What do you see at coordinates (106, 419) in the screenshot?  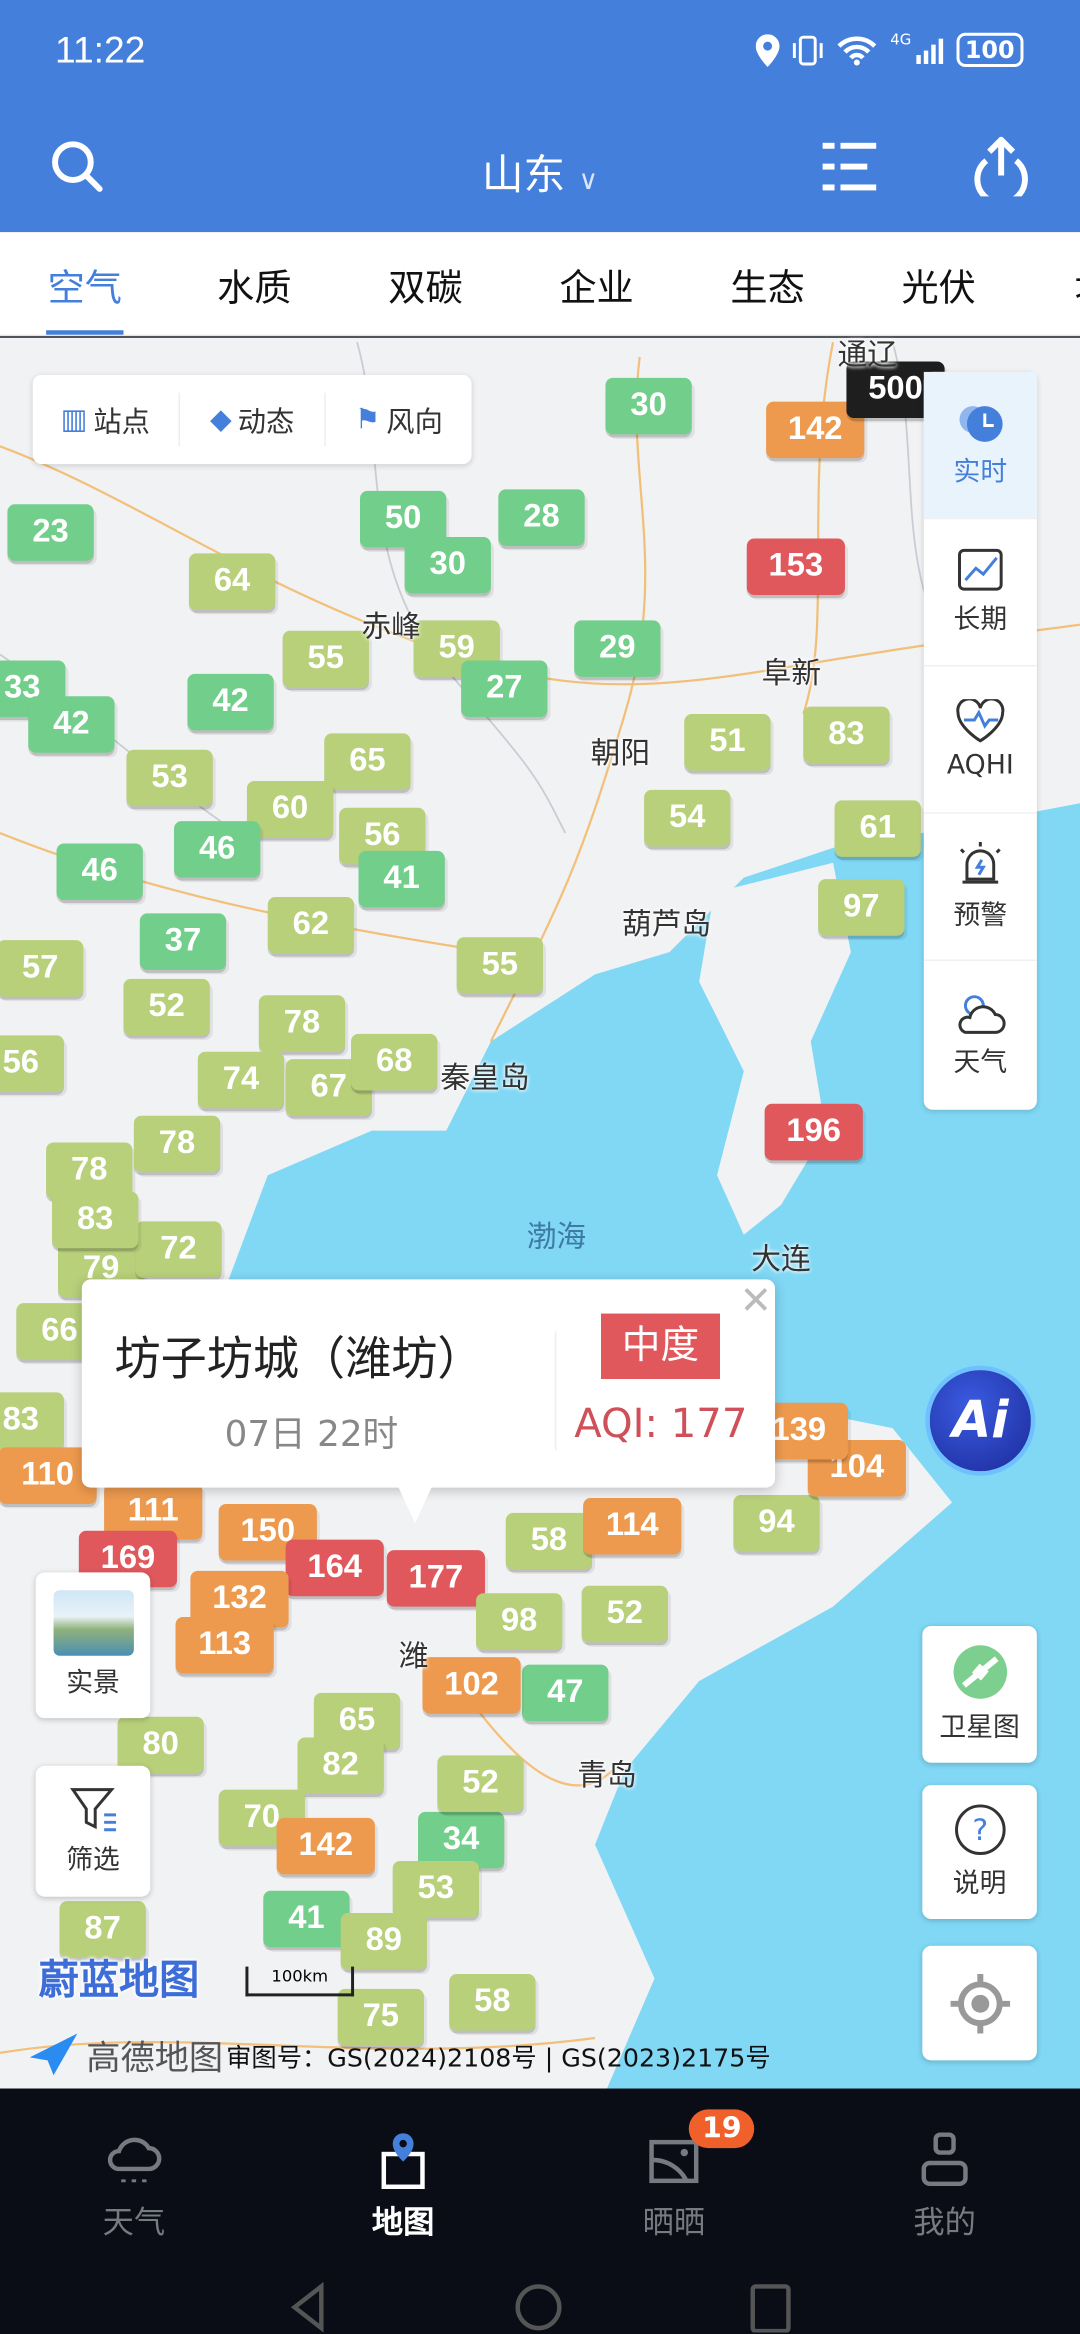 I see `station-button: ▥ 站点` at bounding box center [106, 419].